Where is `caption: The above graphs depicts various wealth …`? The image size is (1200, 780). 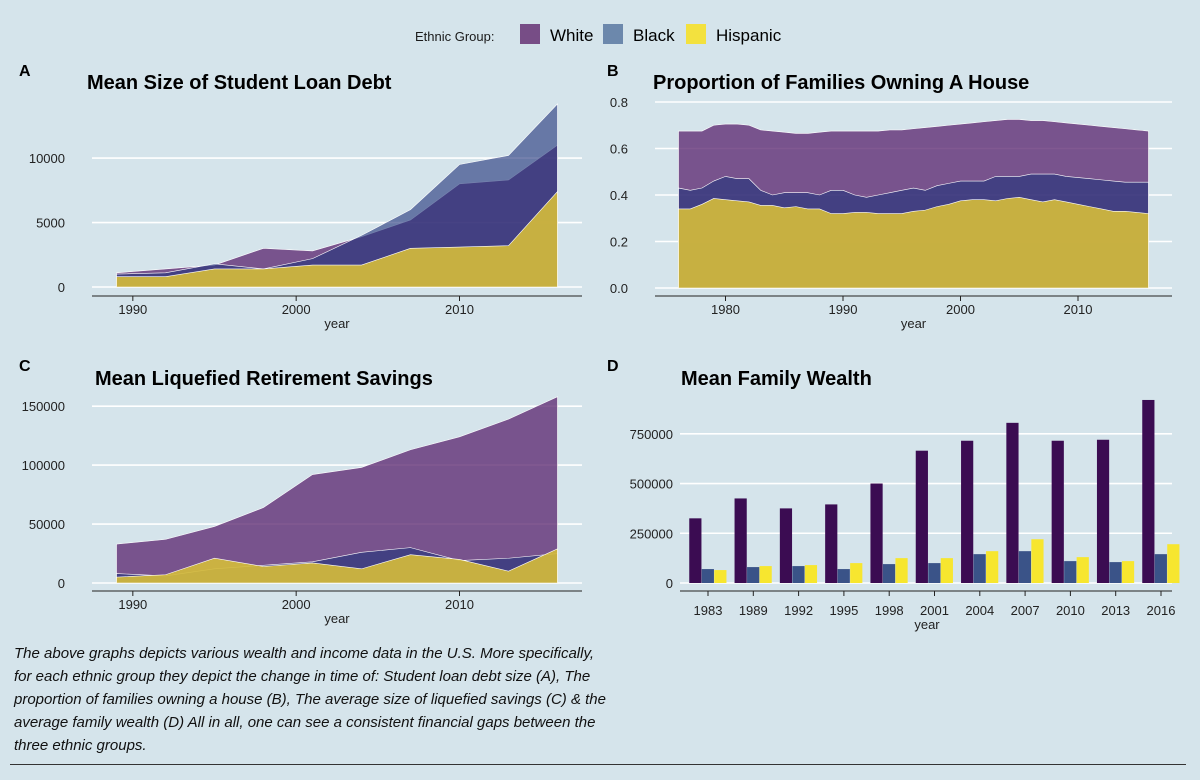
caption: The above graphs depicts various wealth … is located at coordinates (310, 699).